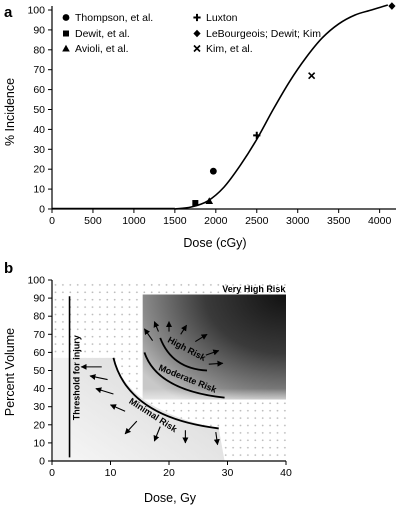 Image resolution: width=405 pixels, height=509 pixels. What do you see at coordinates (52, 221) in the screenshot?
I see `panel-a-x-tick-label: 0` at bounding box center [52, 221].